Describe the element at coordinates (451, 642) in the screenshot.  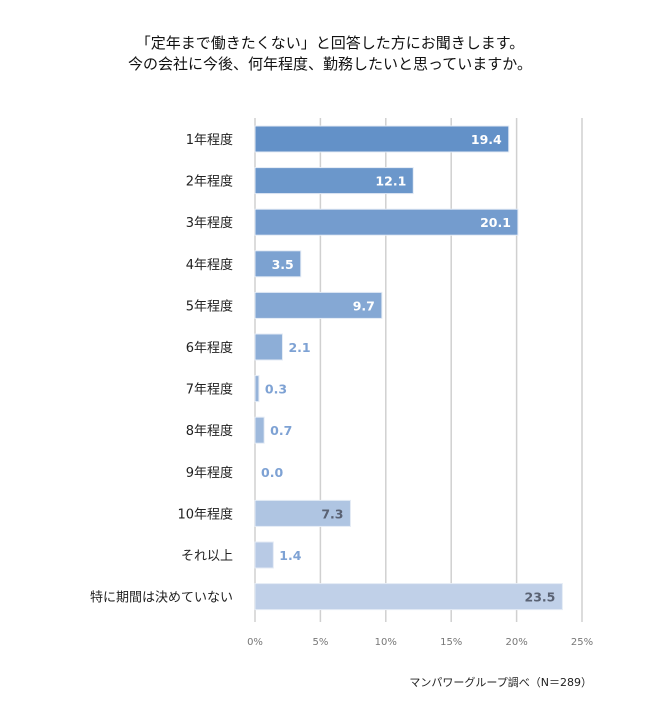
I see `x-tick-label: 15%` at that location.